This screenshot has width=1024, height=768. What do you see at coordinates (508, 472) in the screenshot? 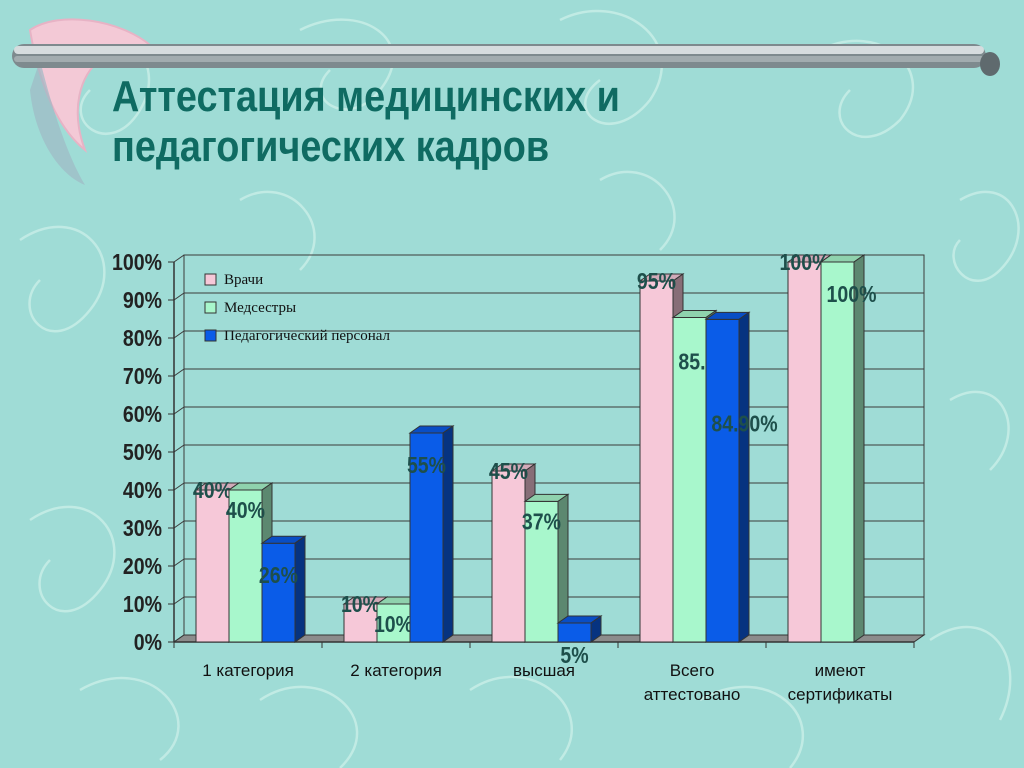
I see `data-label: 45%` at bounding box center [508, 472].